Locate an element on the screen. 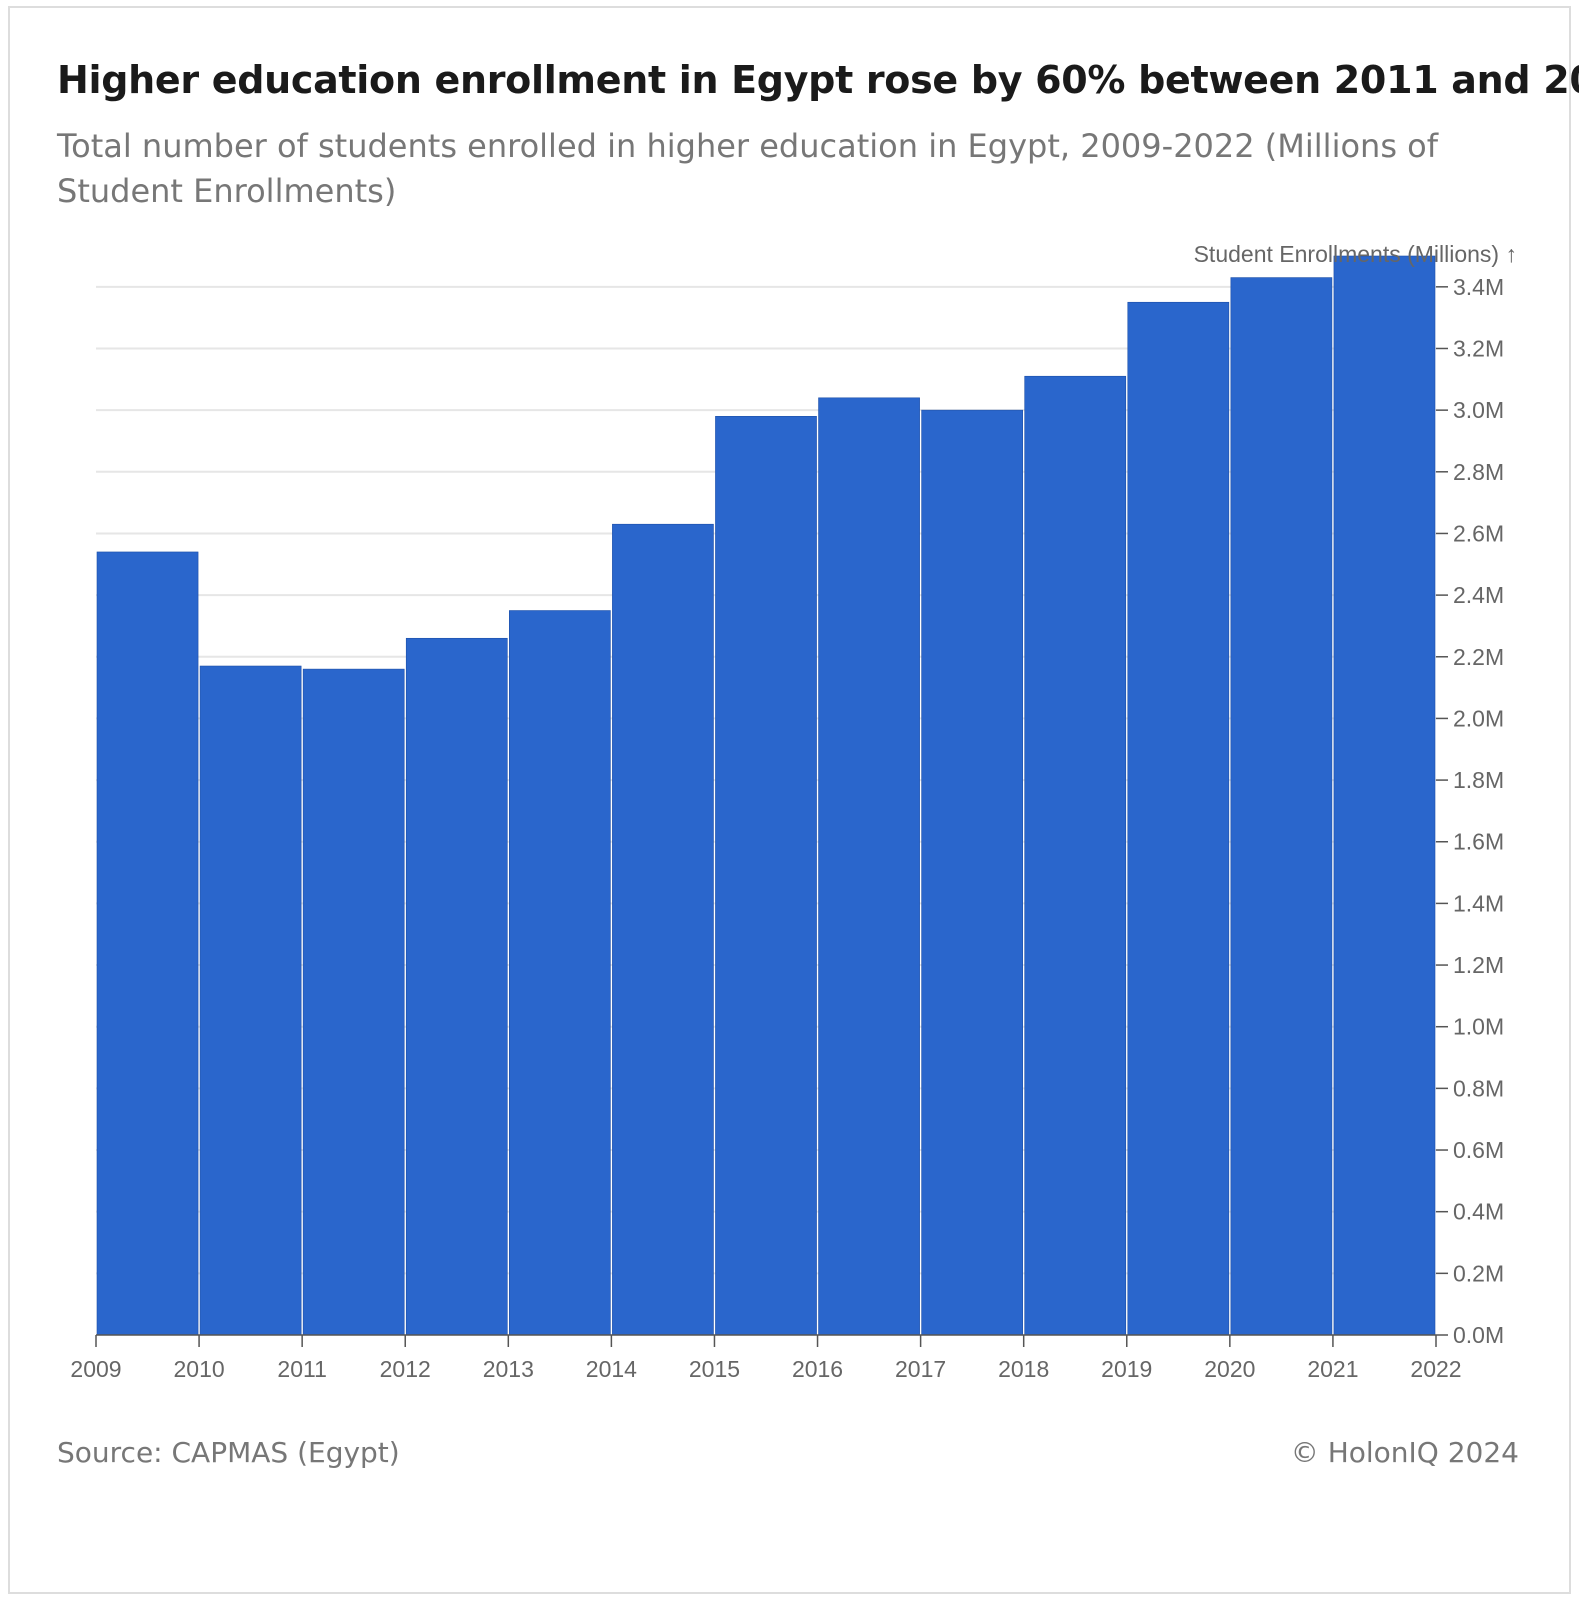  x-tick-label: 2011 is located at coordinates (301, 1369).